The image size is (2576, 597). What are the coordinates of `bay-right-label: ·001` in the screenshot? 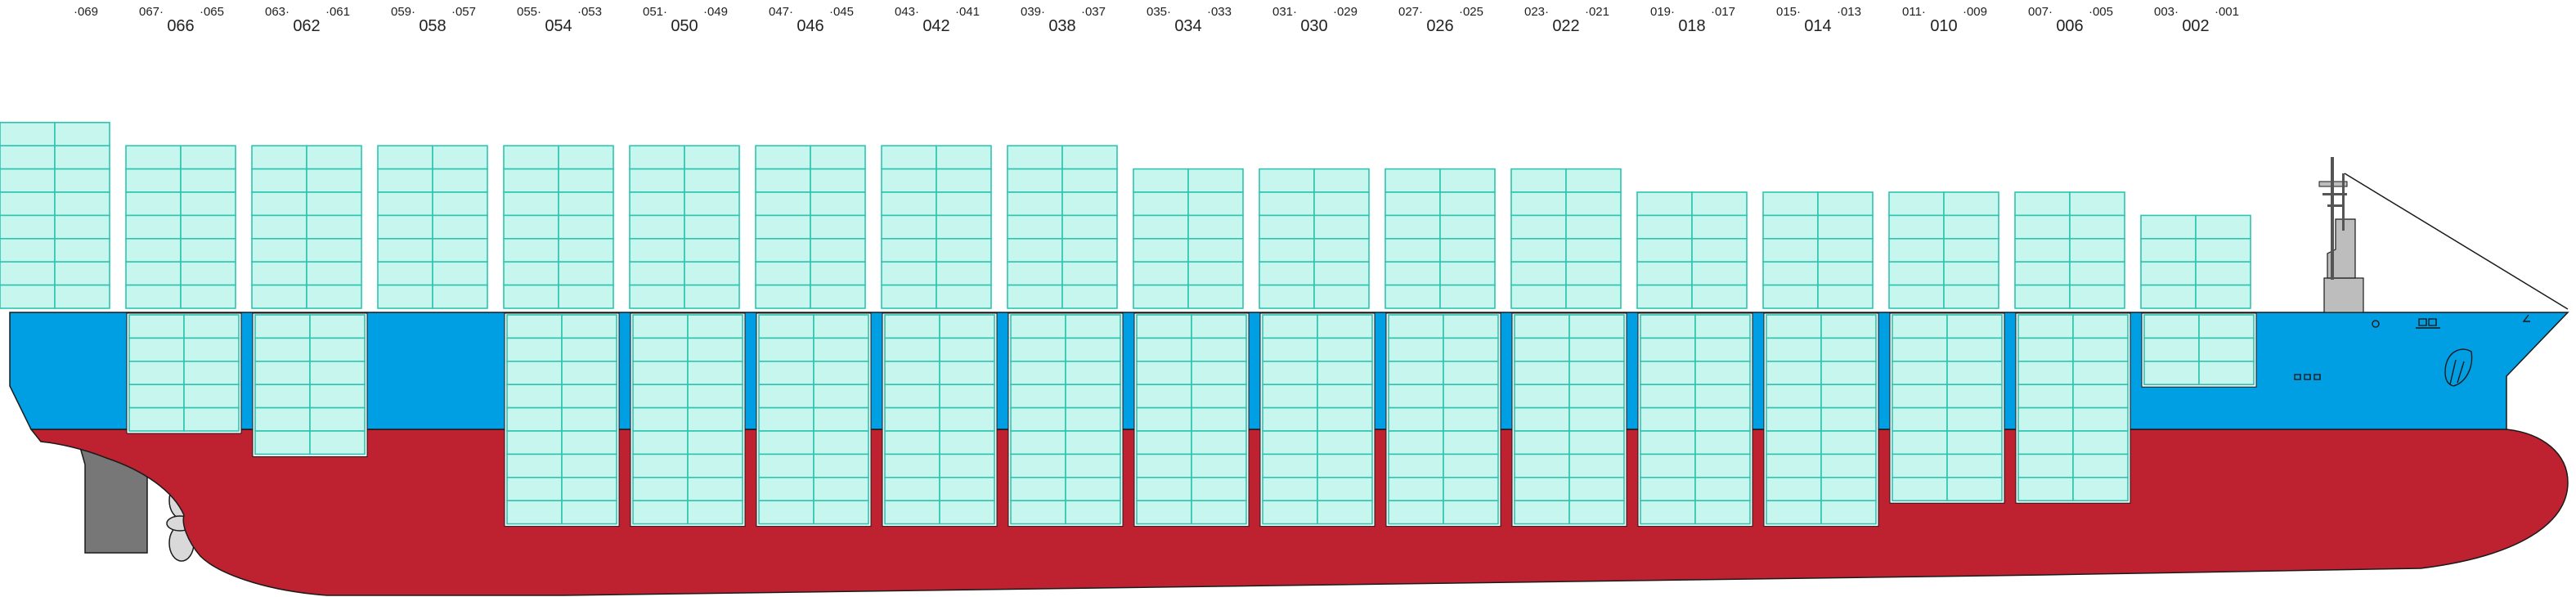 It's located at (2227, 12).